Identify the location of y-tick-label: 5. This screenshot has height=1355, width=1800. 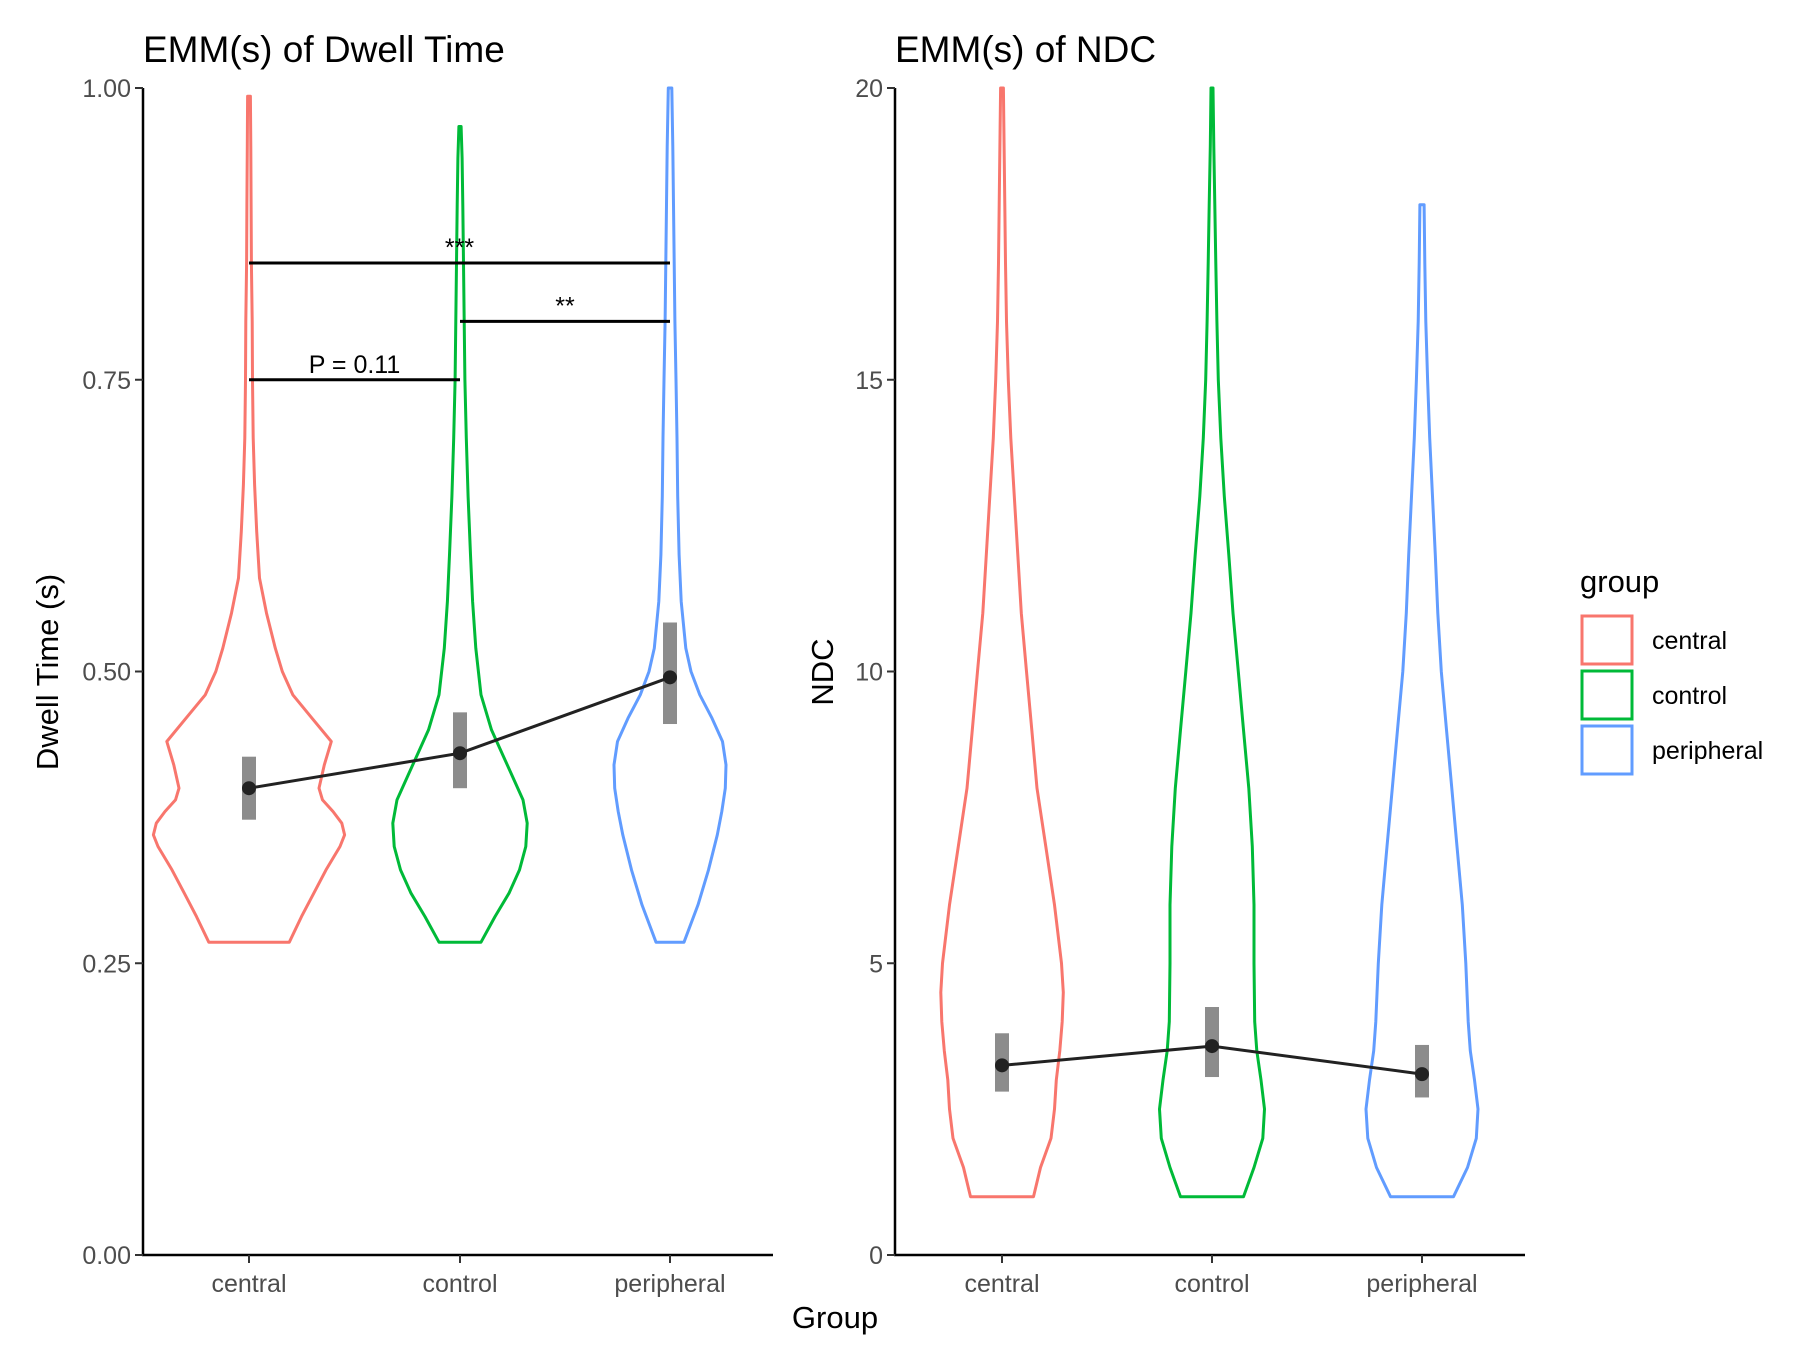
(876, 964).